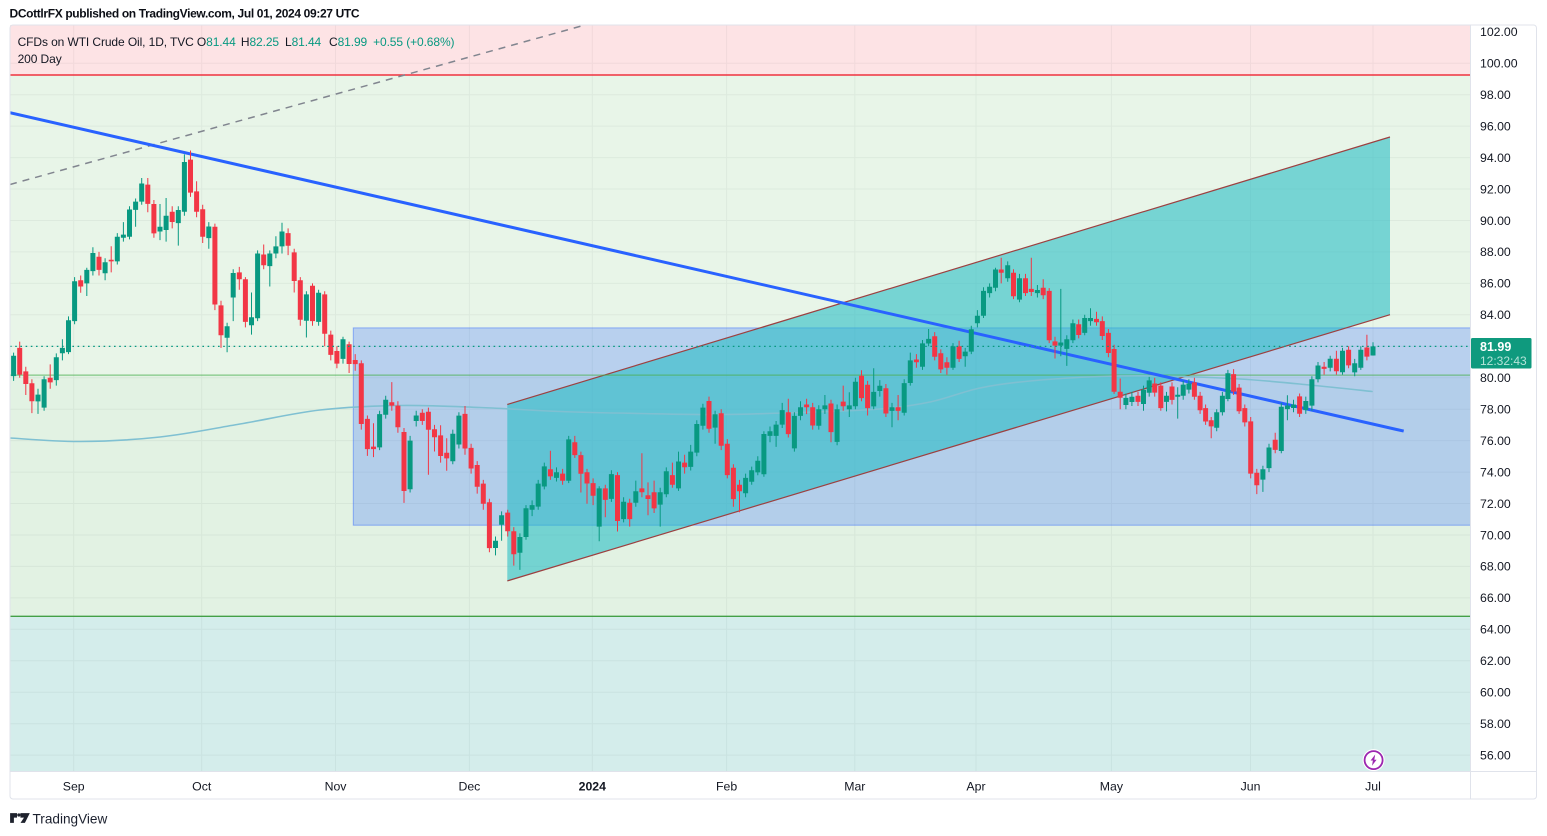 This screenshot has height=836, width=1547. Describe the element at coordinates (348, 42) in the screenshot. I see `svg-text: C81.99` at that location.